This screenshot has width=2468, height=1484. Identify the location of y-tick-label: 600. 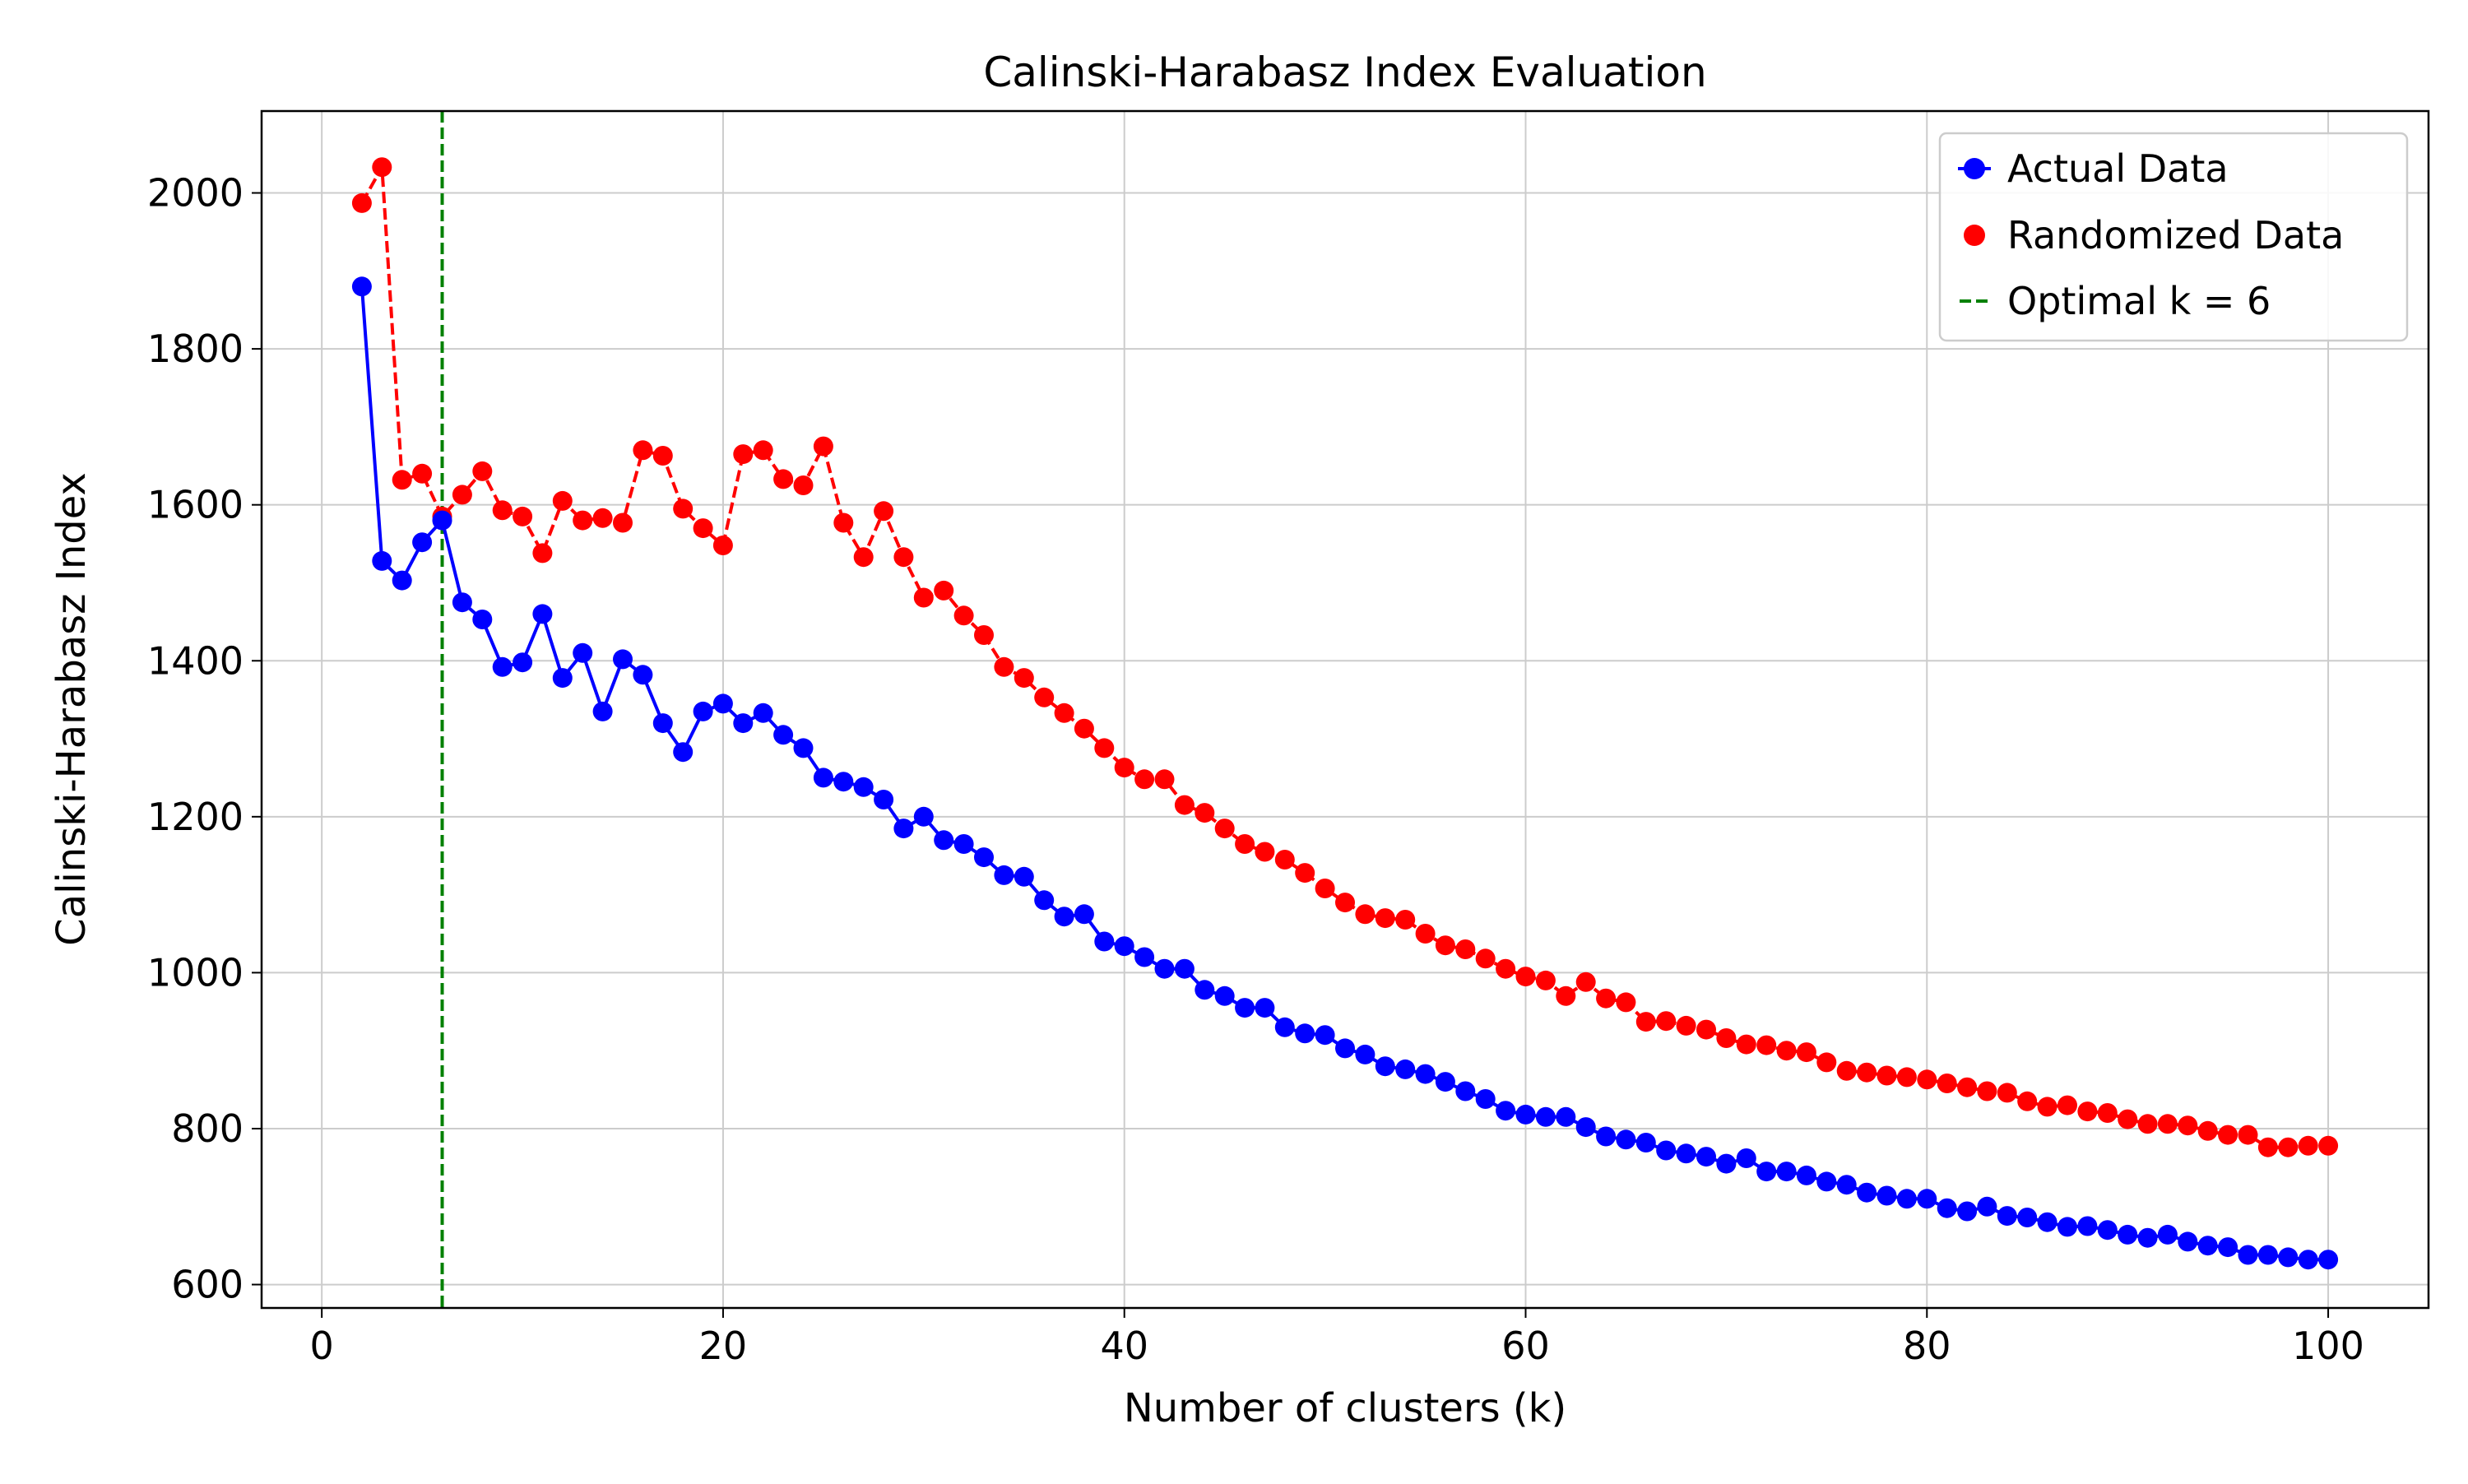
(207, 1285).